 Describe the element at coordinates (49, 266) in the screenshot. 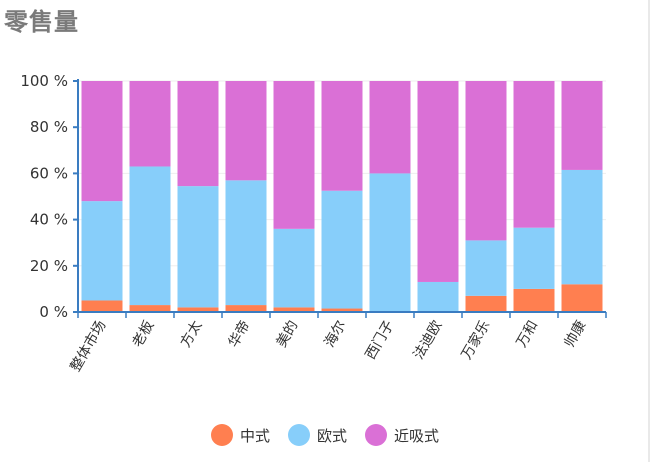

I see `y-tick-label: 20 %` at that location.